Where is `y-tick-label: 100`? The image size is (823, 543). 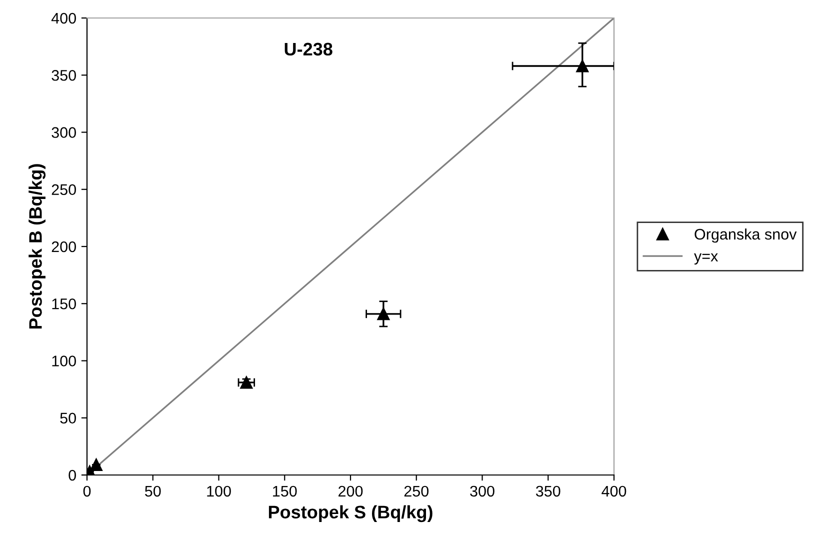
y-tick-label: 100 is located at coordinates (64, 361).